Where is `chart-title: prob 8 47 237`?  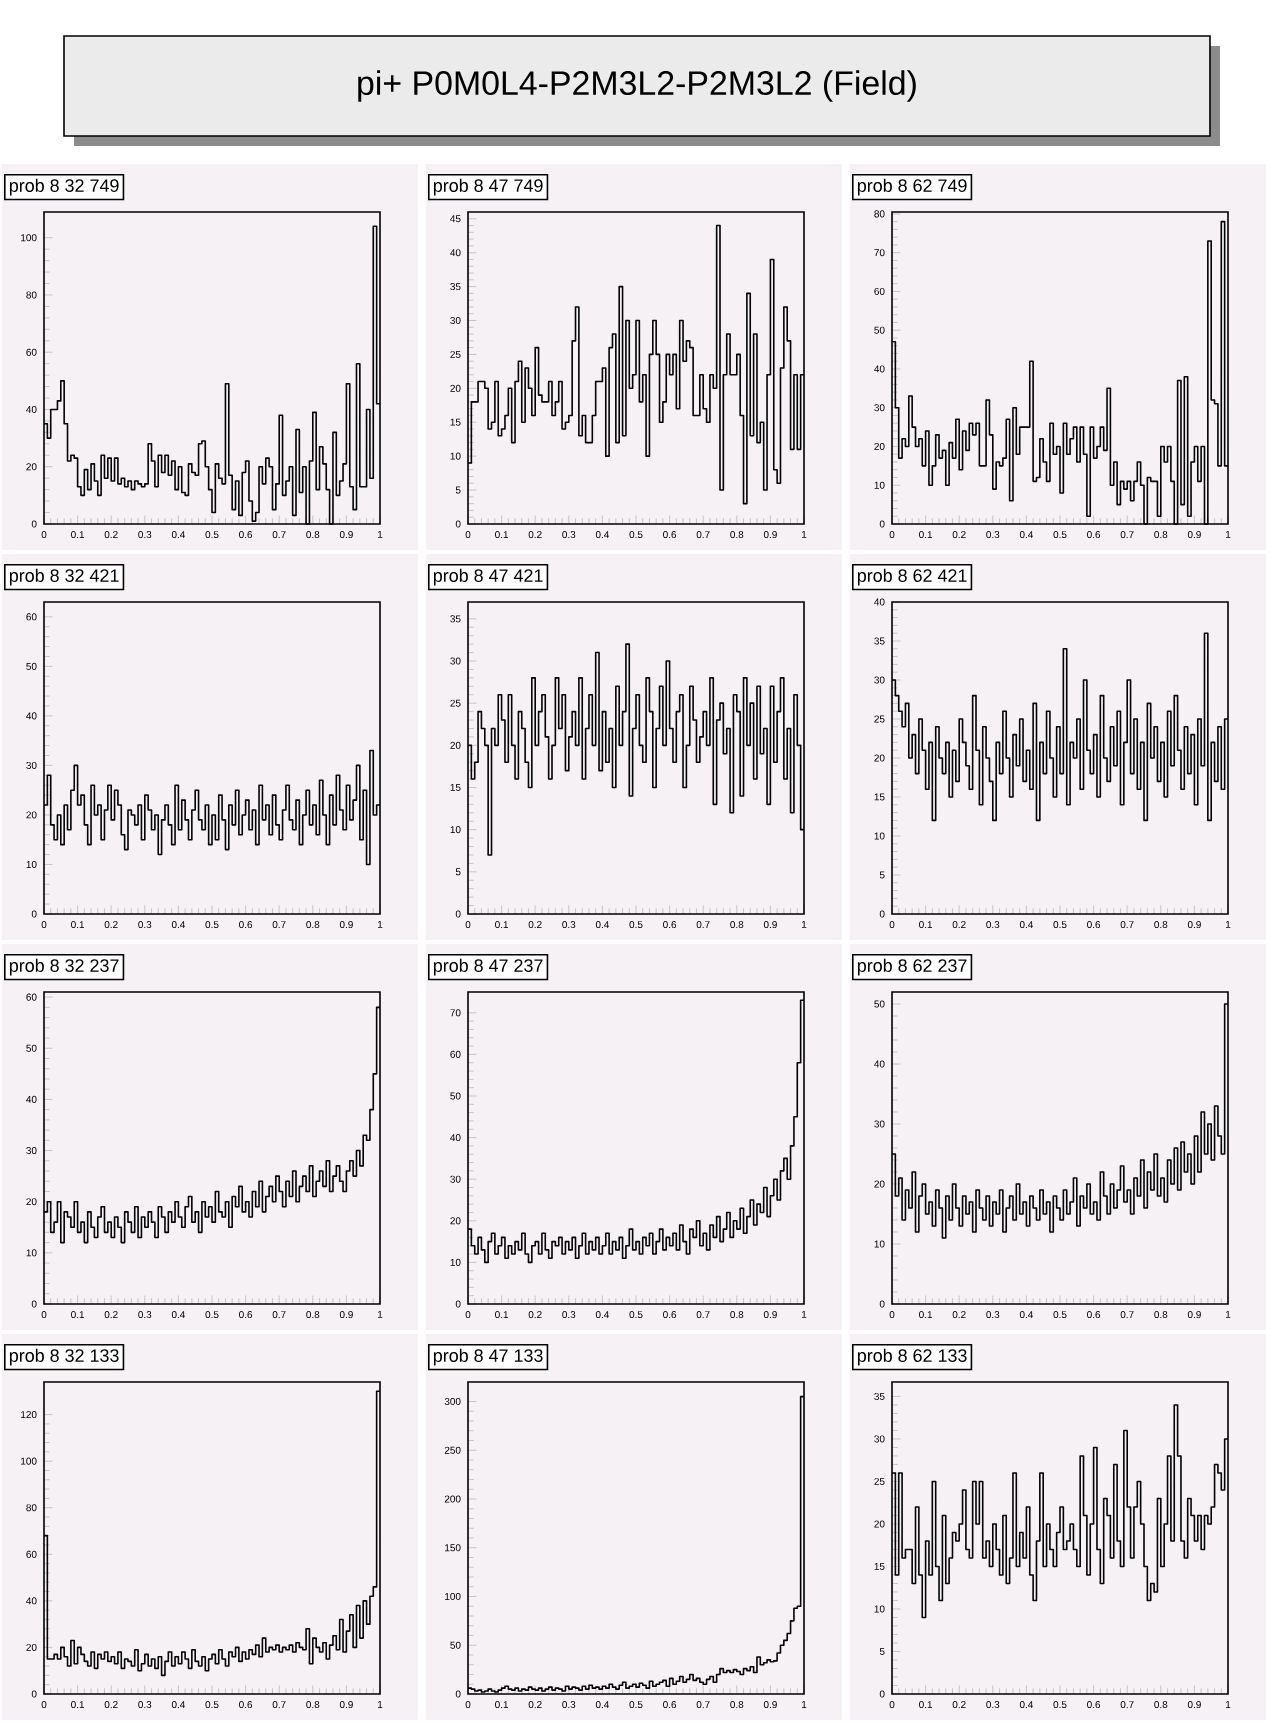 chart-title: prob 8 47 237 is located at coordinates (488, 967).